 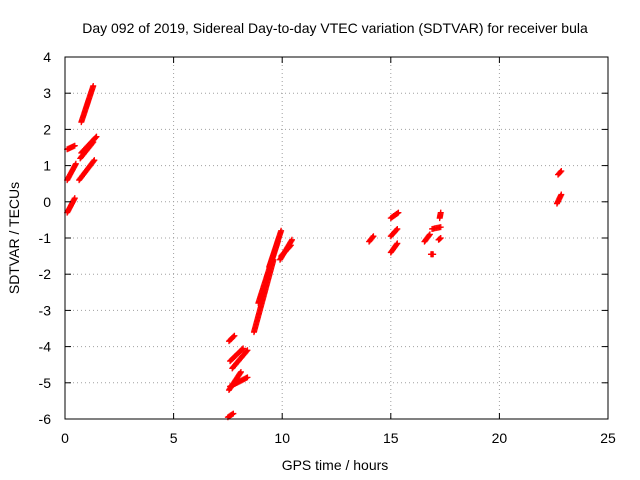 I want to click on y-tick-label: -5, so click(x=45, y=383).